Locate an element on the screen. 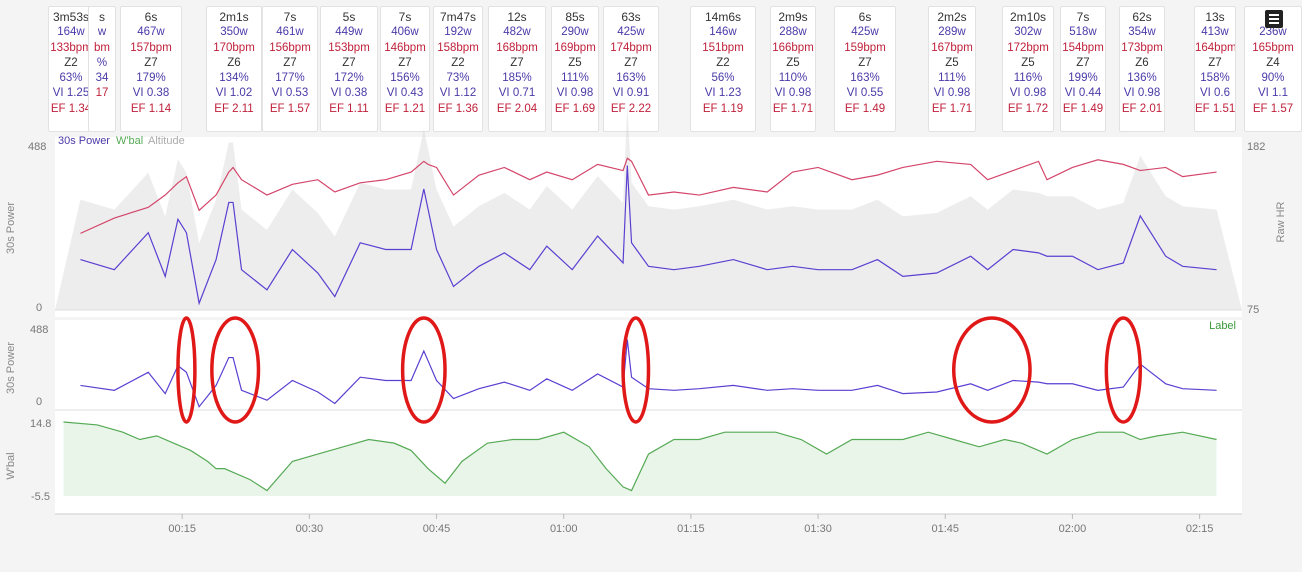 The image size is (1302, 572). interval-dur: 14m6s is located at coordinates (723, 17).